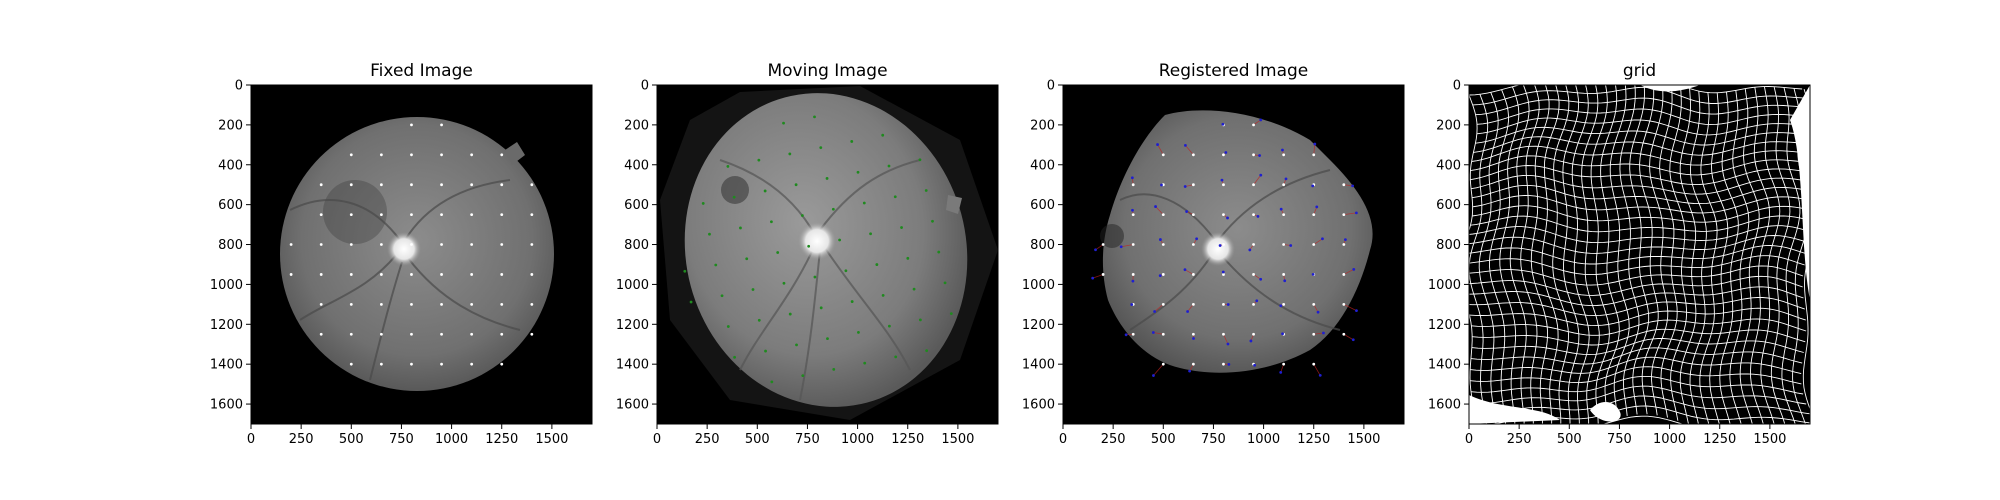 This screenshot has width=2000, height=500. What do you see at coordinates (632, 285) in the screenshot?
I see `y-tick-label: 1000` at bounding box center [632, 285].